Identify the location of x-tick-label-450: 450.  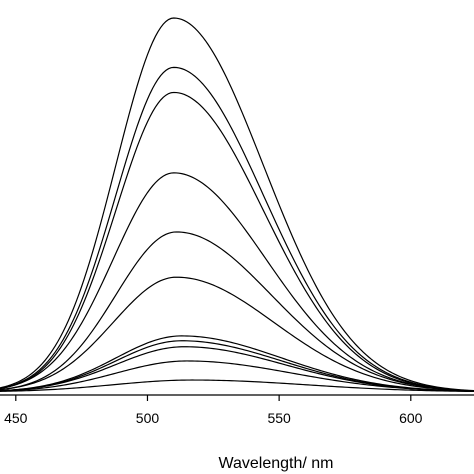
(16, 418).